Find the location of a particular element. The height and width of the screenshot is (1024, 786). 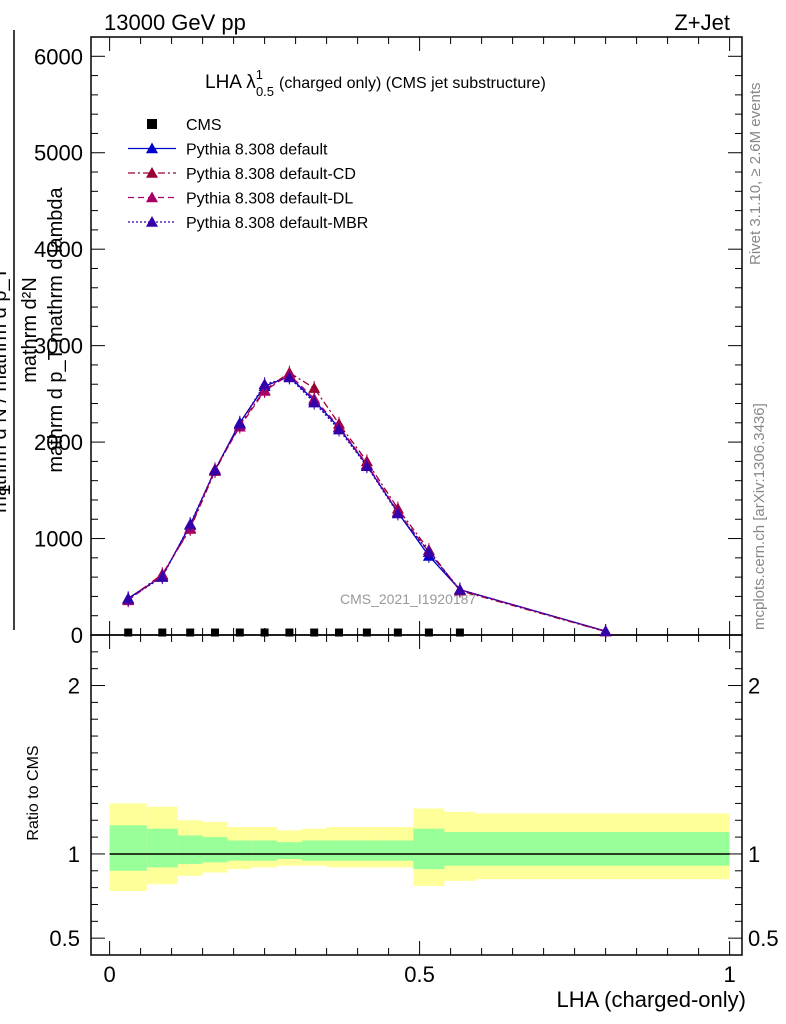

header-process: Z+Jet is located at coordinates (702, 22).